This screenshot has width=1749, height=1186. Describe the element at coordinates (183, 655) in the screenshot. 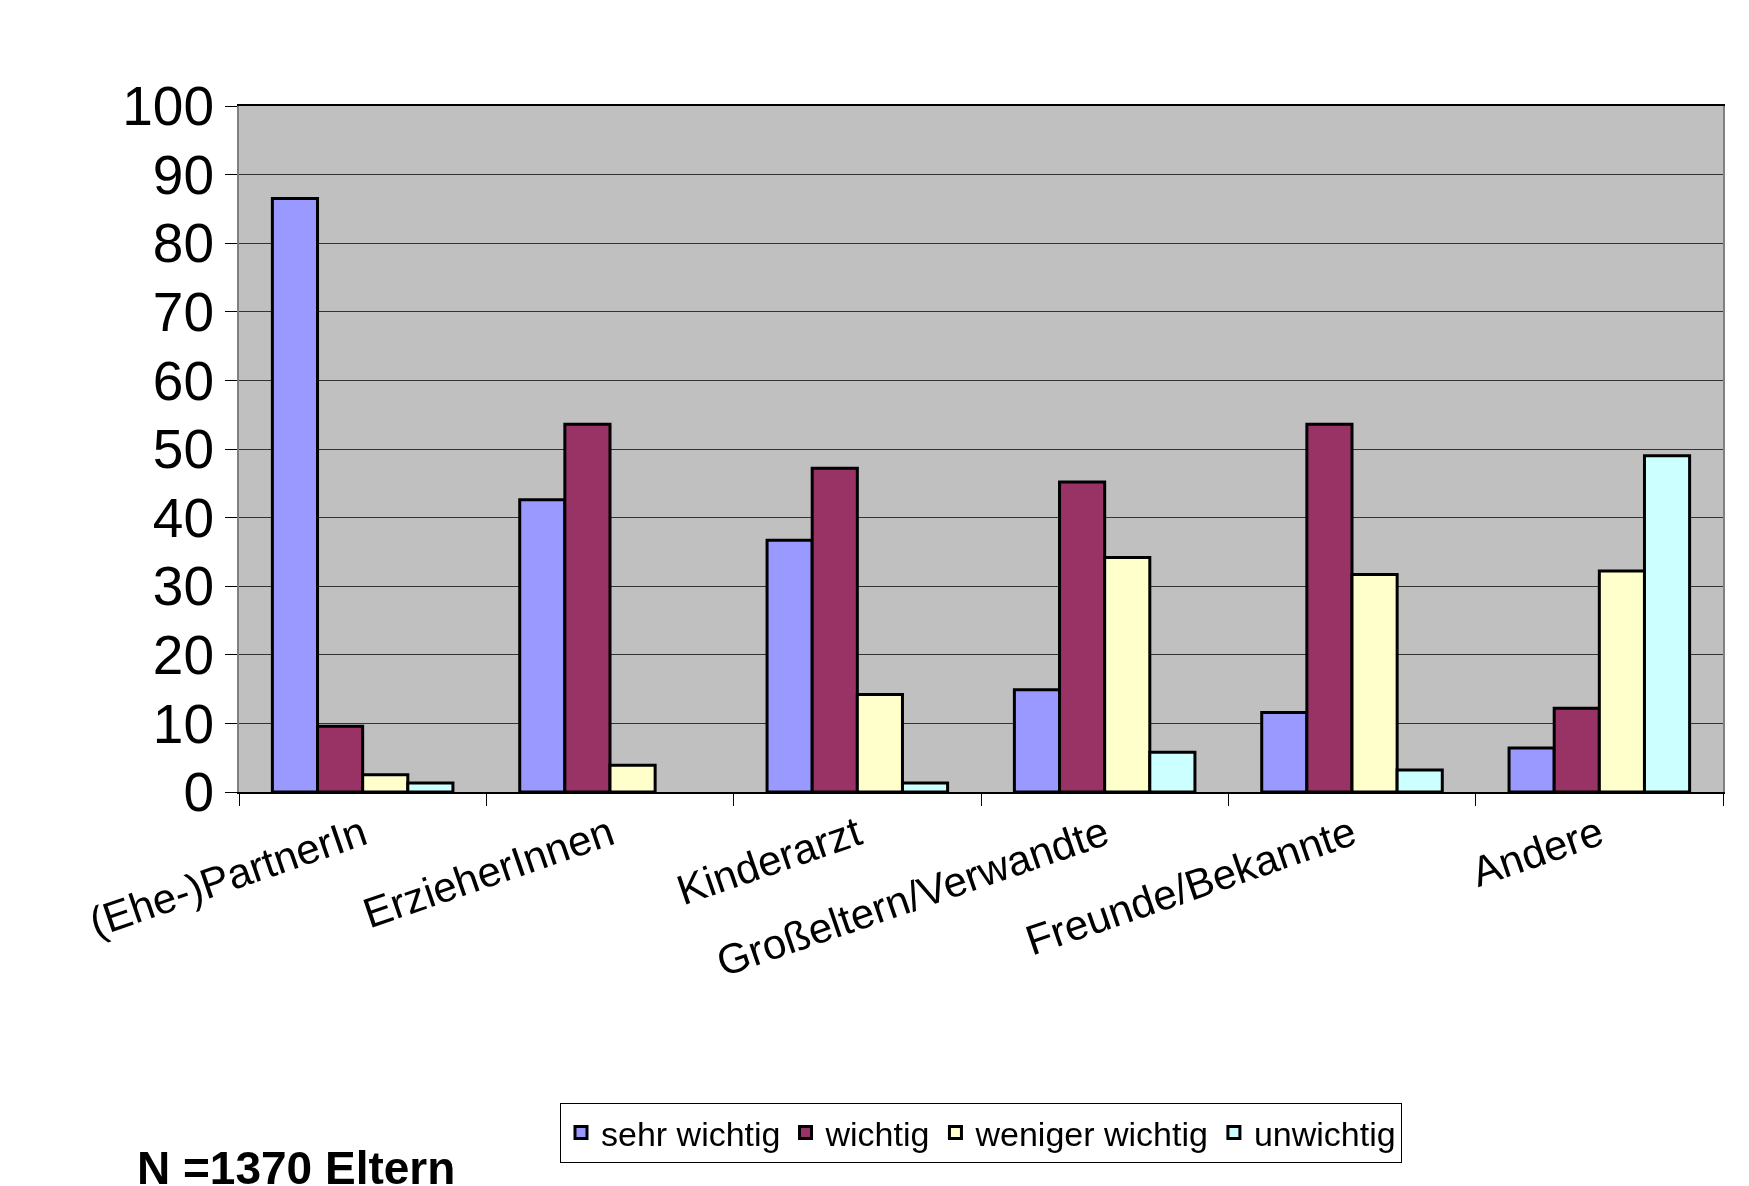

I see `y-tick-label: 20` at that location.